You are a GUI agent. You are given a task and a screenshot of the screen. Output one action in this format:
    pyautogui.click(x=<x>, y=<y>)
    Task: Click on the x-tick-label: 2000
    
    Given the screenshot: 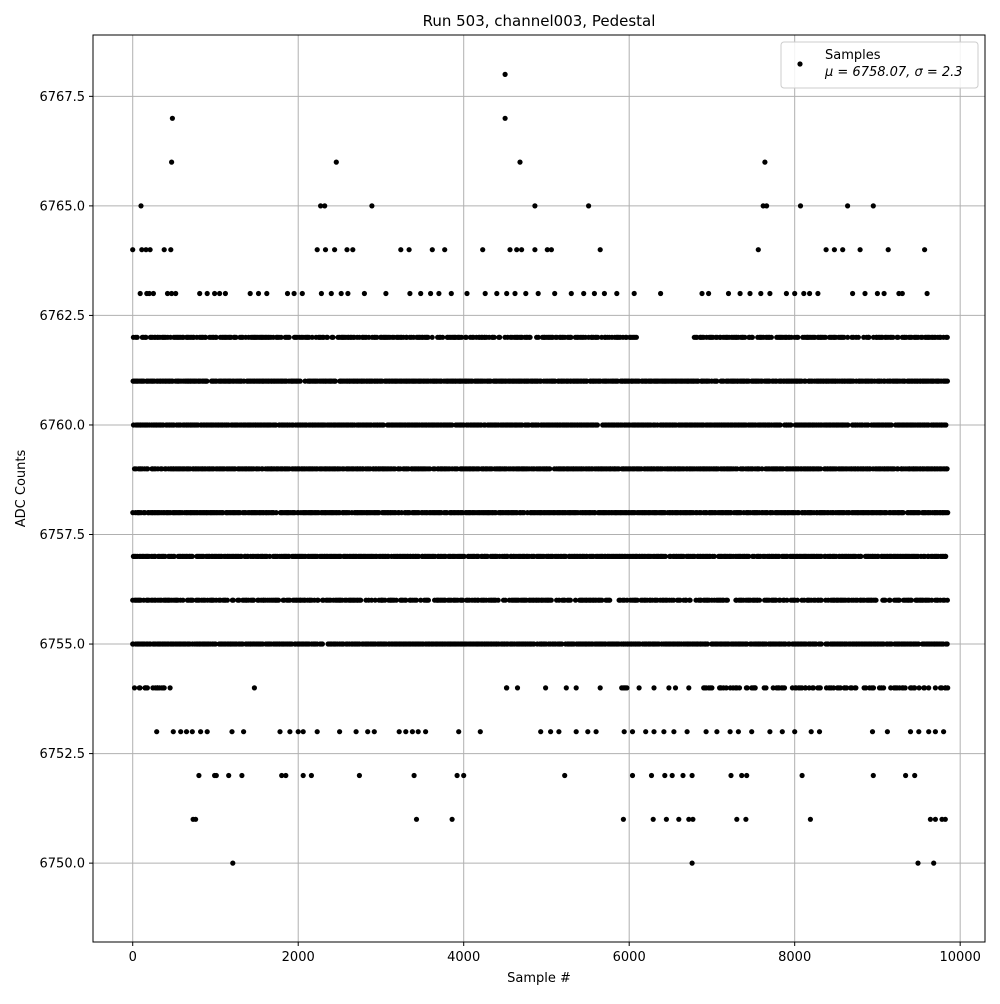 What is the action you would take?
    pyautogui.click(x=298, y=957)
    